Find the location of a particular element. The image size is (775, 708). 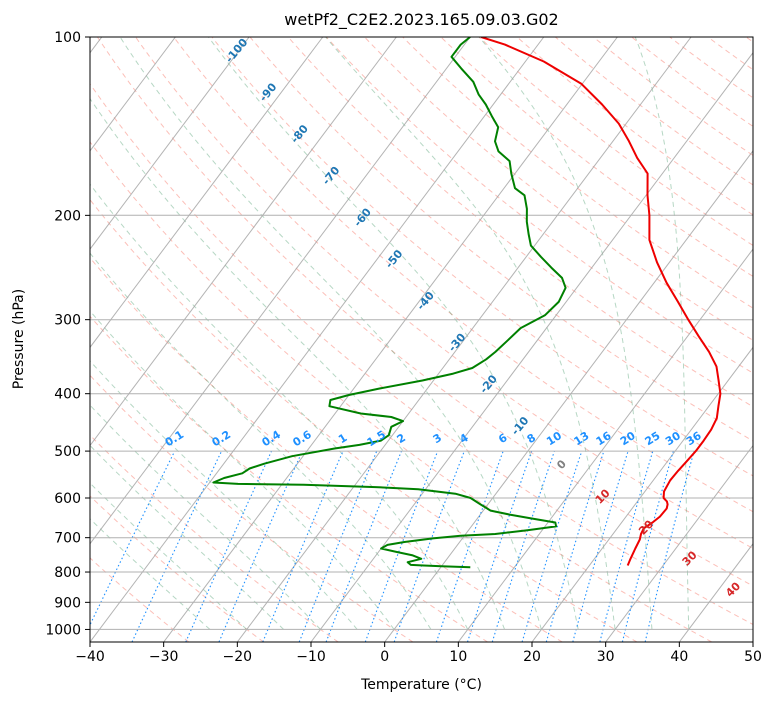

y-tick-label: 700 is located at coordinates (67, 539).